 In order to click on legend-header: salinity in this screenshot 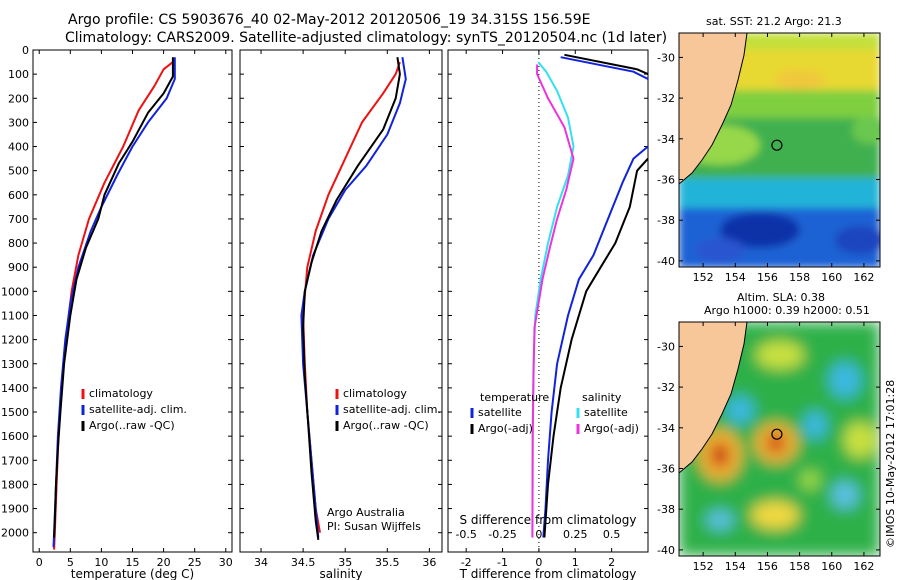, I will do `click(602, 397)`.